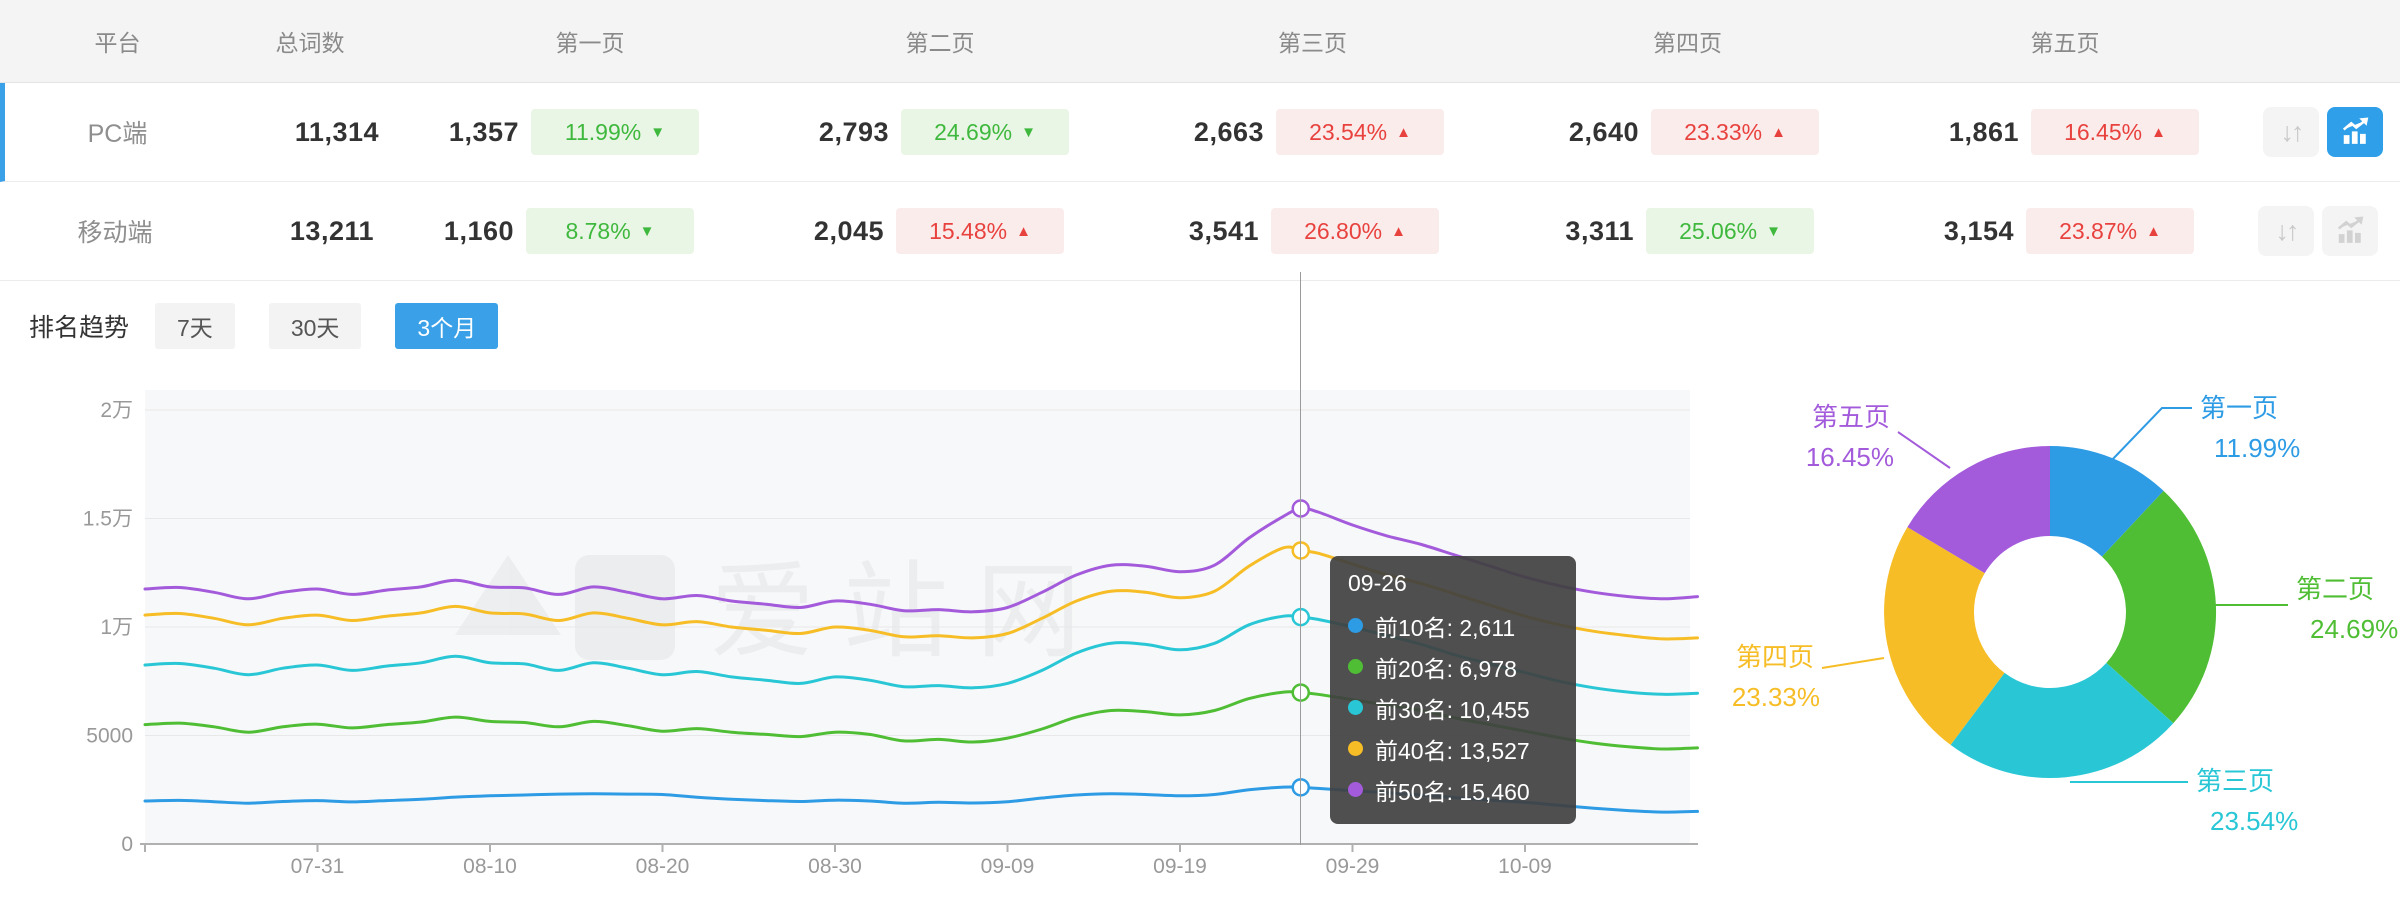 The image size is (2400, 924). I want to click on range-button-7d: 7天, so click(195, 326).